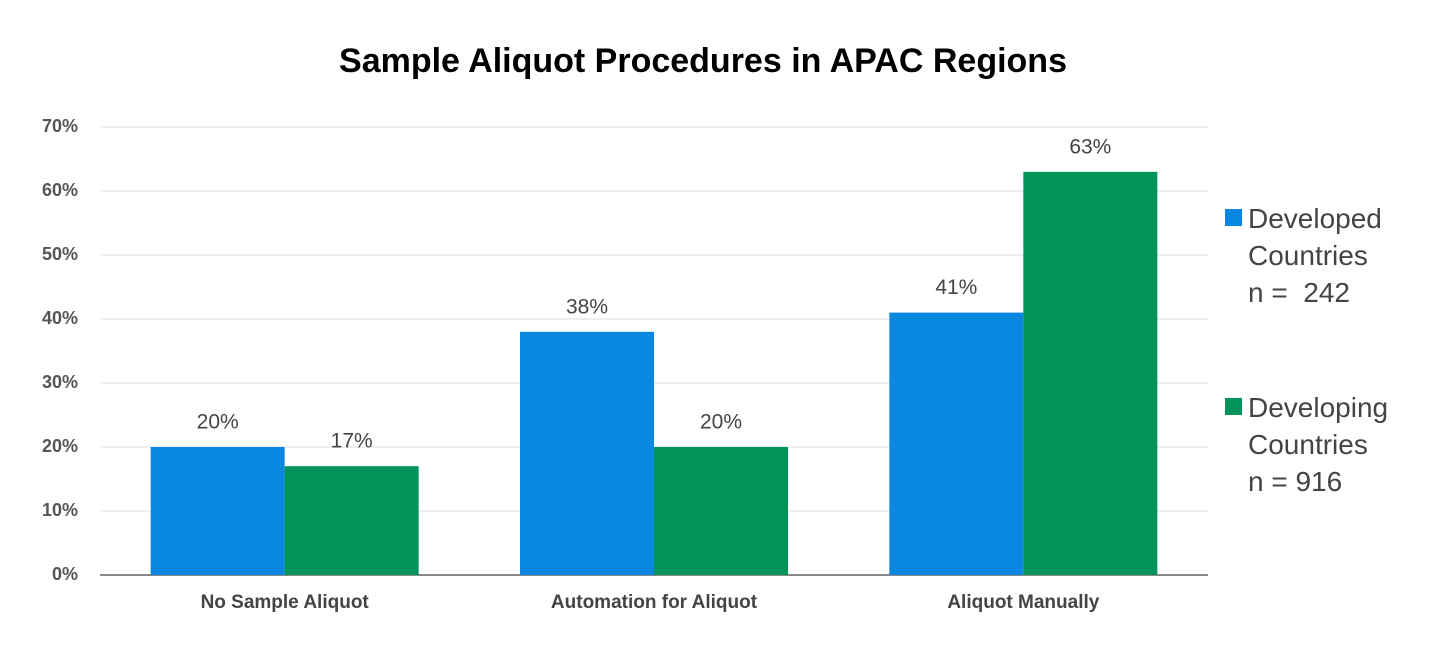 This screenshot has width=1436, height=652. Describe the element at coordinates (352, 441) in the screenshot. I see `value-label: 17%` at that location.